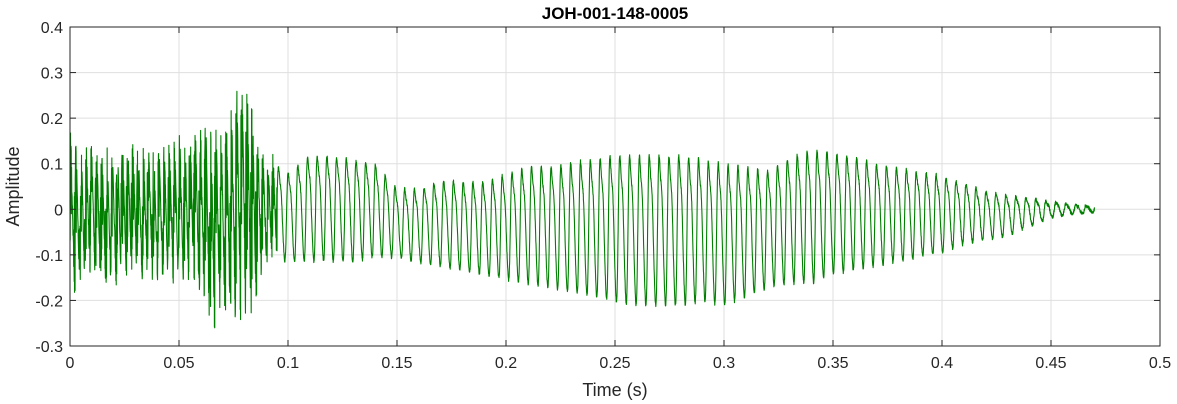 The image size is (1177, 404). What do you see at coordinates (396, 363) in the screenshot?
I see `x-tick-label: 0.15` at bounding box center [396, 363].